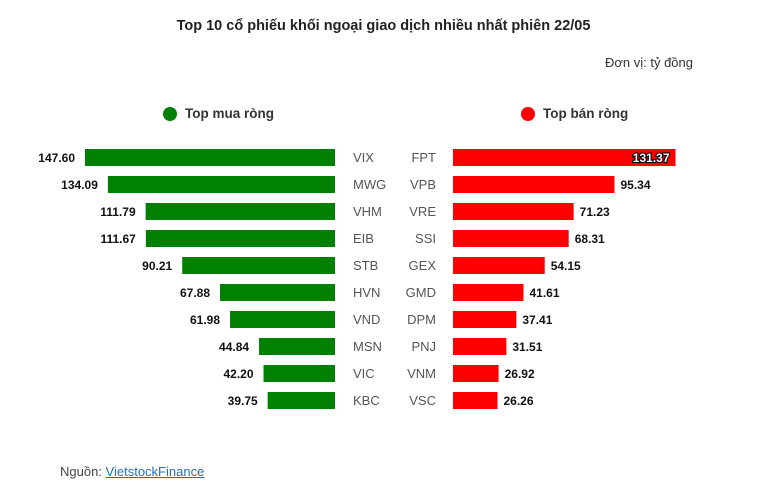 Image resolution: width=767 pixels, height=497 pixels. What do you see at coordinates (421, 292) in the screenshot?
I see `sell-ticker-label: GMD` at bounding box center [421, 292].